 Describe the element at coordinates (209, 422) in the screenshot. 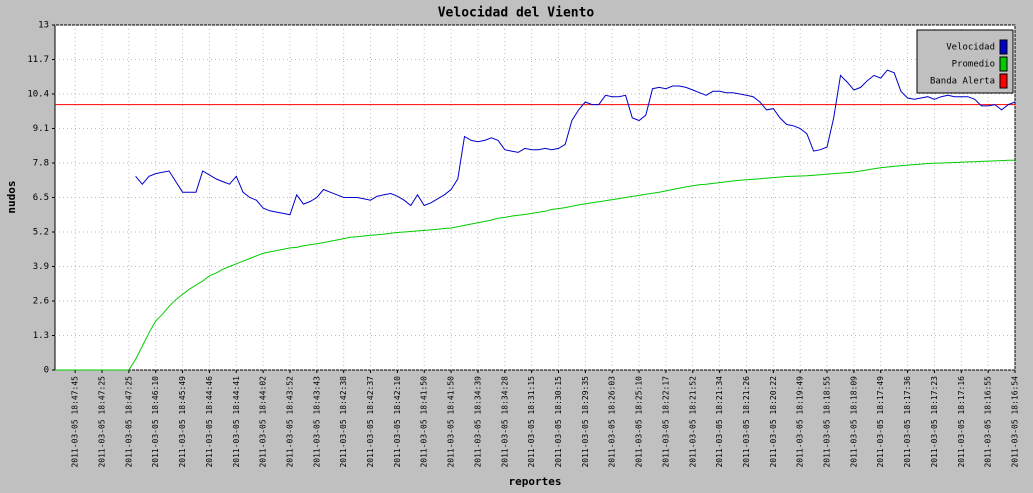

I see `x-tick-label: 2011-03-05 18:44:46` at that location.